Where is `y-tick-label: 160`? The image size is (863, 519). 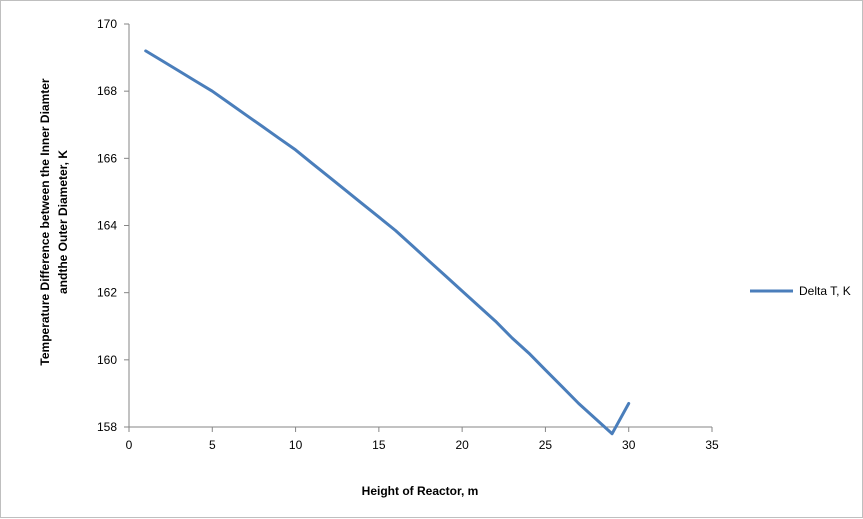
y-tick-label: 160 is located at coordinates (107, 360).